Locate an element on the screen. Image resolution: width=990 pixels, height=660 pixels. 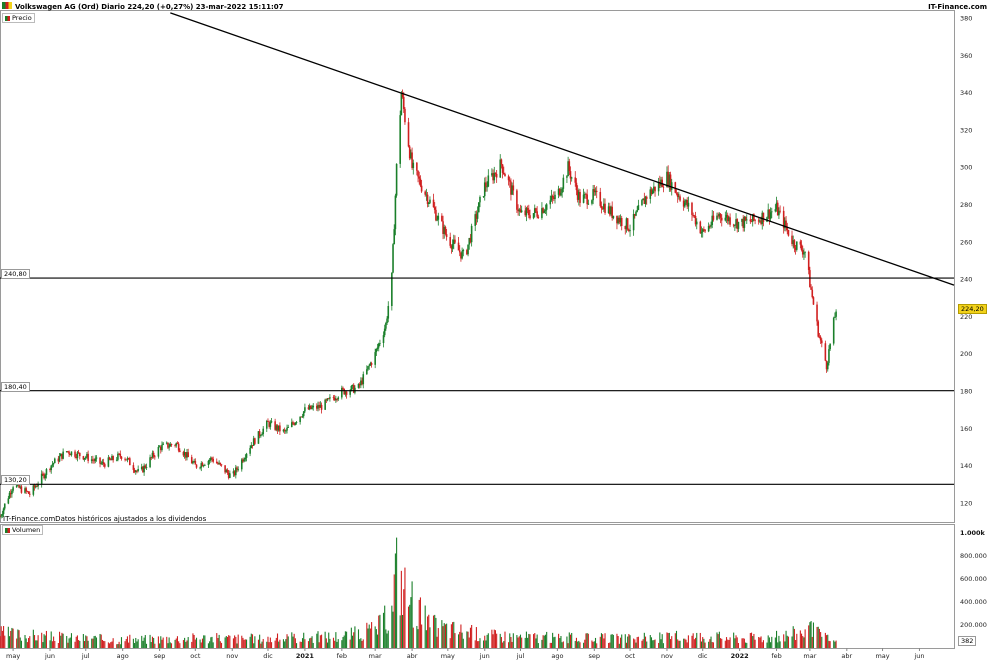
x-tick-label: oct is located at coordinates (630, 656).